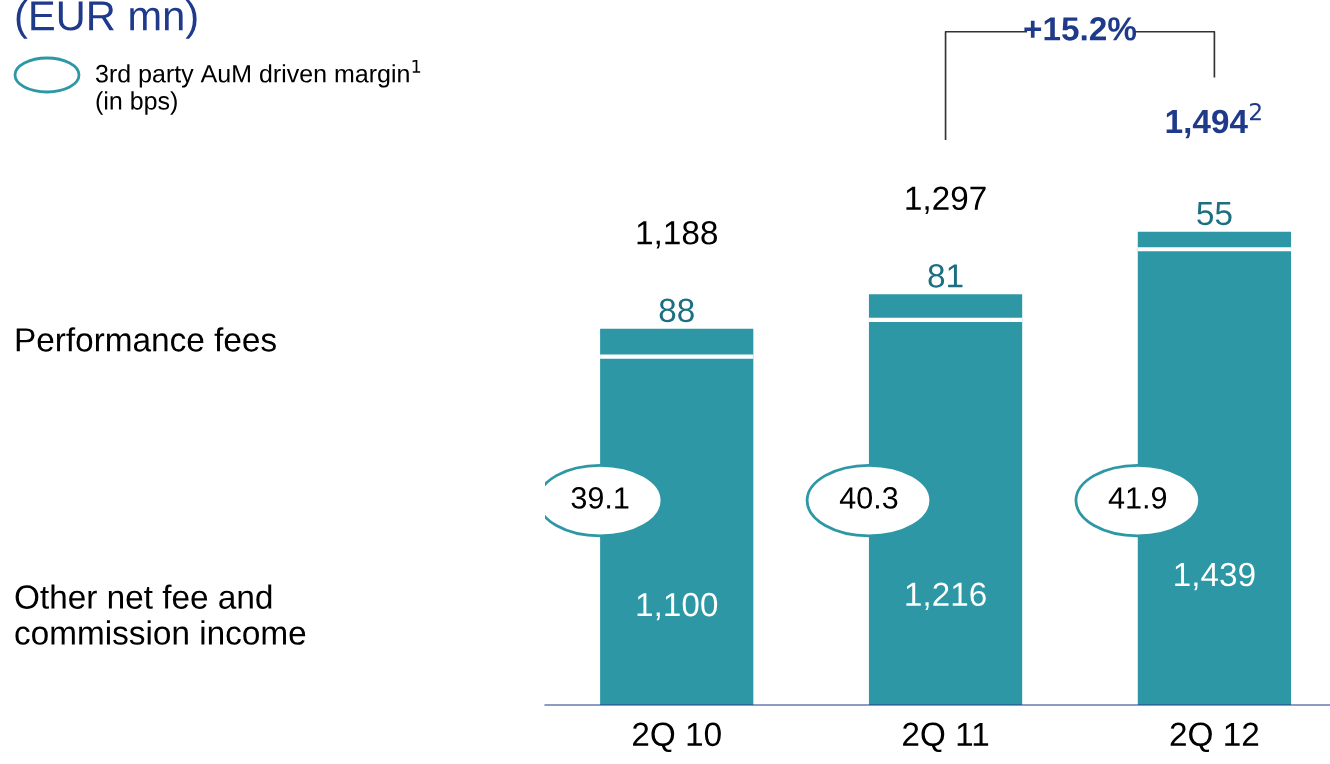 The image size is (1330, 764). I want to click on data-label: 81, so click(945, 276).